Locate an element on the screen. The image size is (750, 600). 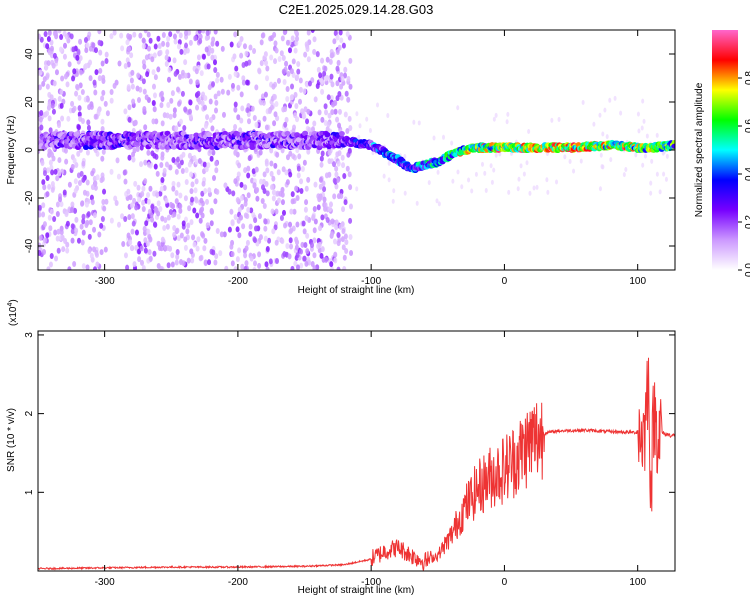
y-tick-label: 40 is located at coordinates (29, 54).